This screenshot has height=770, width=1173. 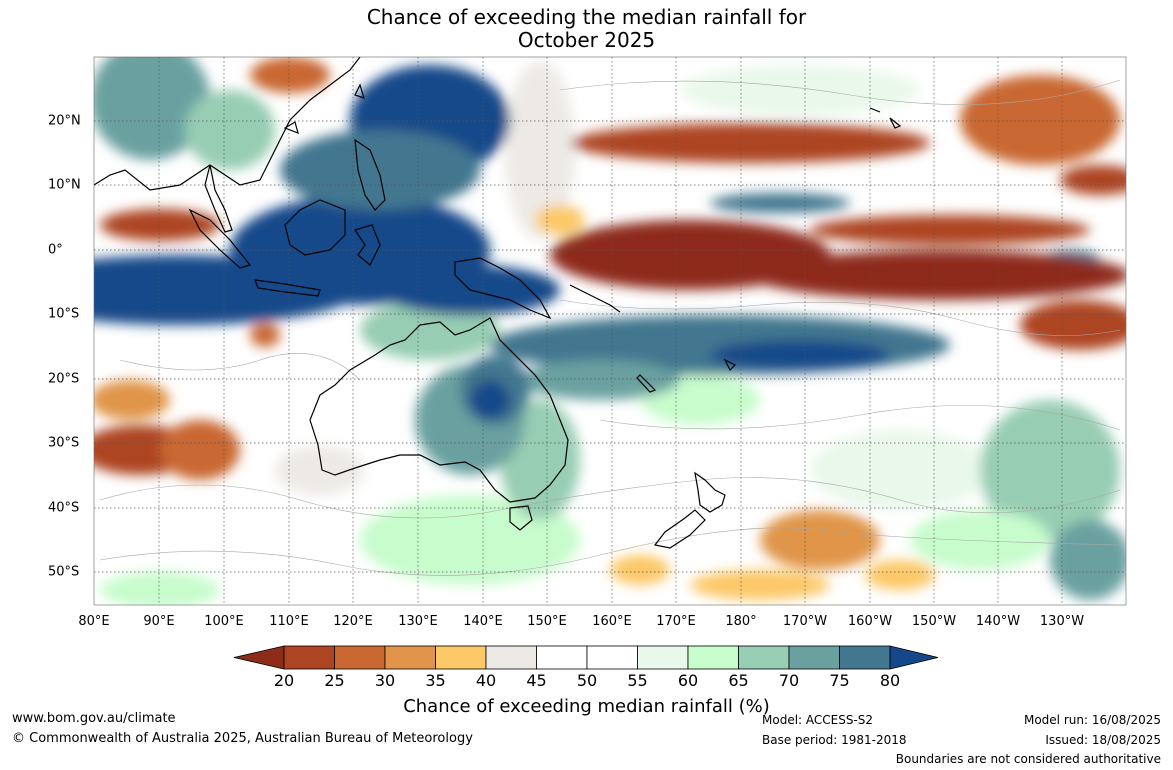 I want to click on website-link: www.bom.gov.au/climate, so click(x=94, y=718).